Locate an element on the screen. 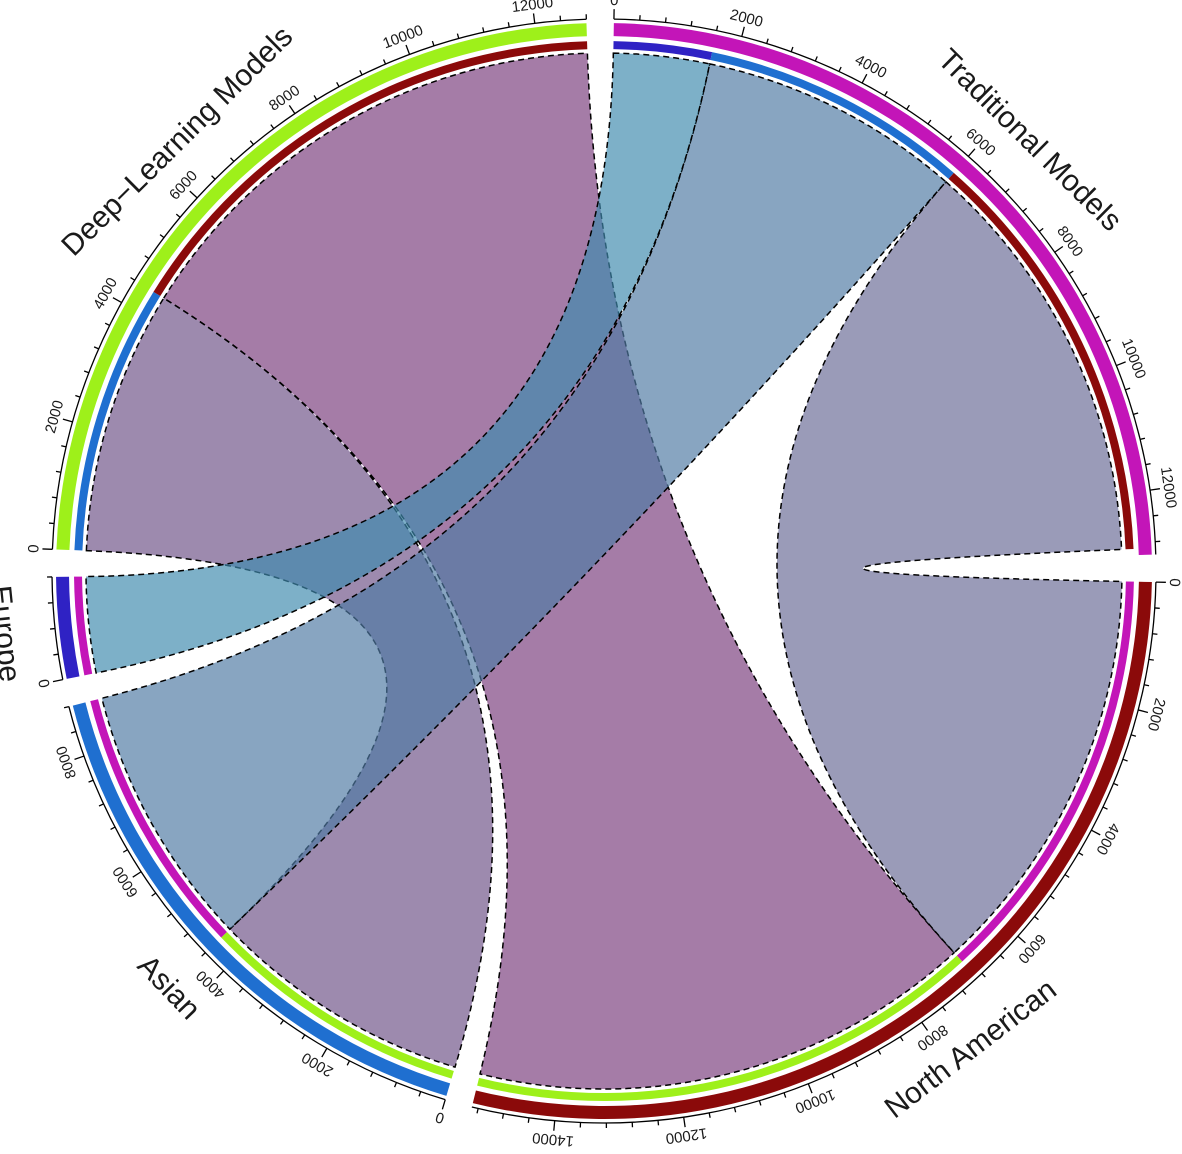  inner-track-traditional-models-to-asian is located at coordinates (832, 115).